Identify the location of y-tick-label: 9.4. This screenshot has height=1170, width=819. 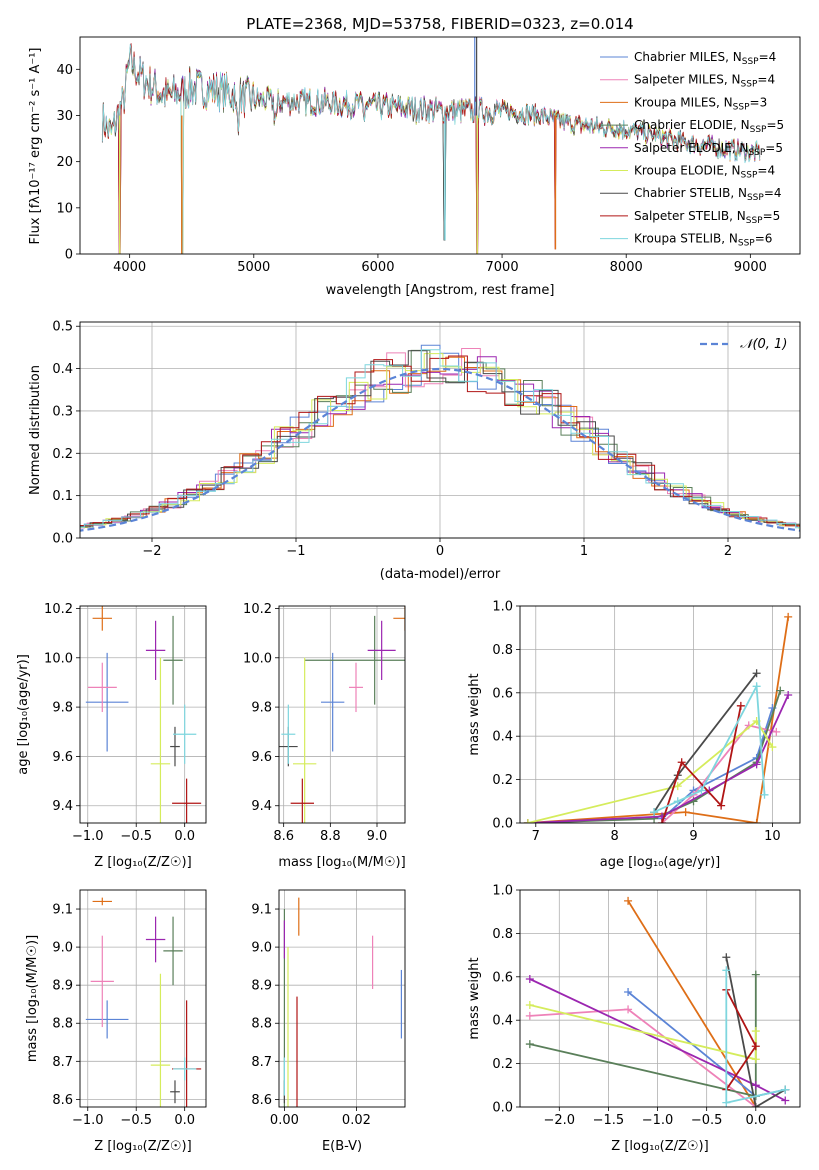
(261, 806).